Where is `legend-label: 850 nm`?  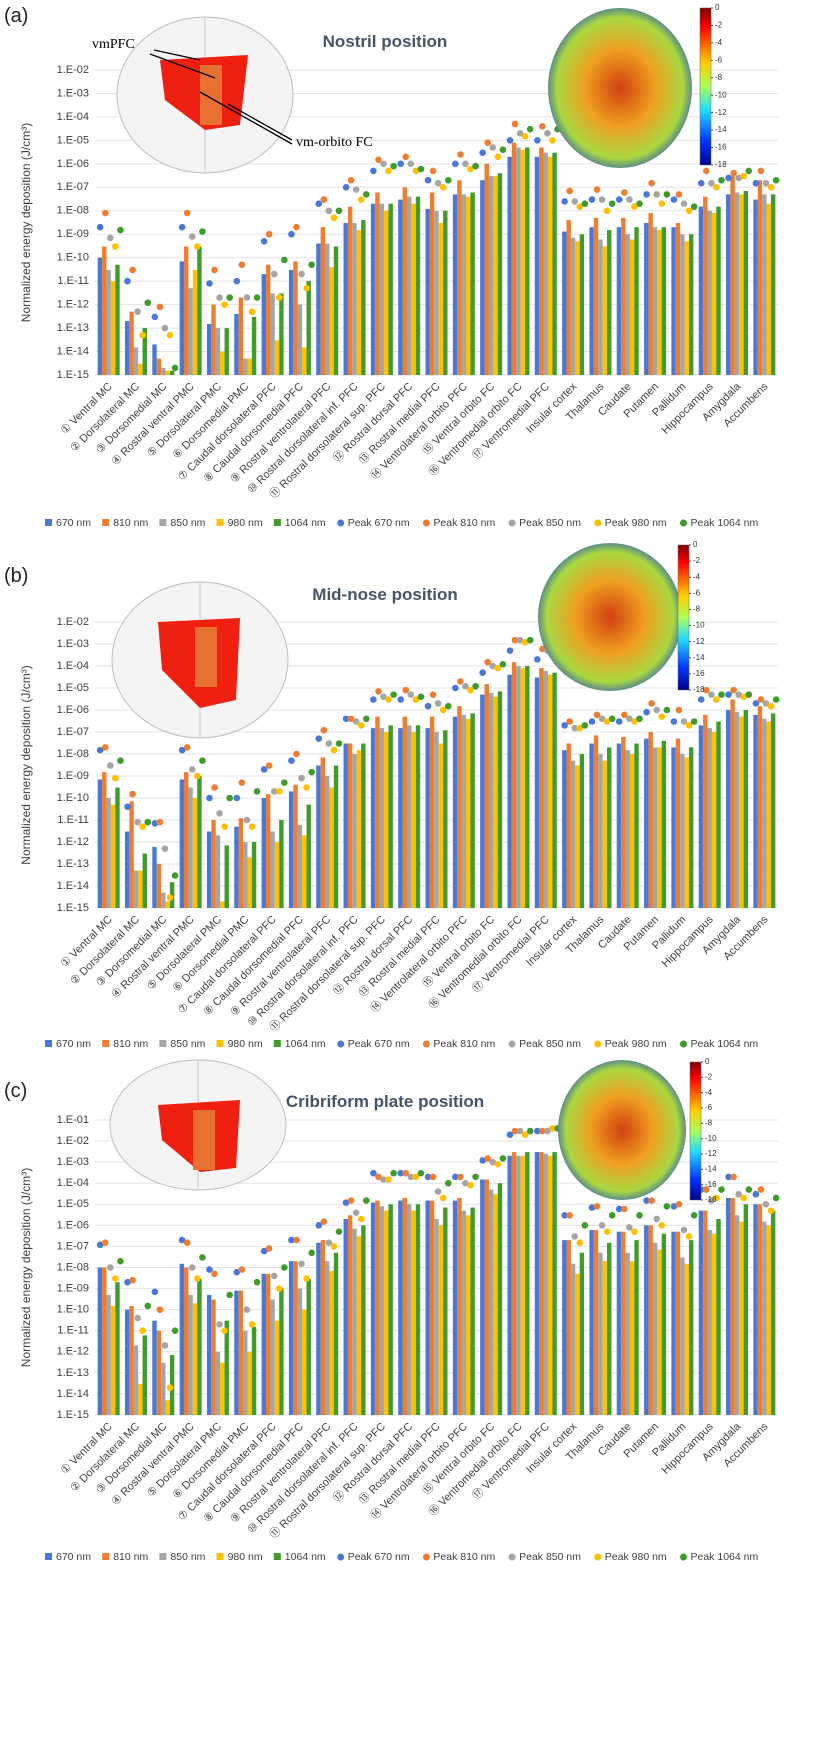
legend-label: 850 nm is located at coordinates (187, 1044).